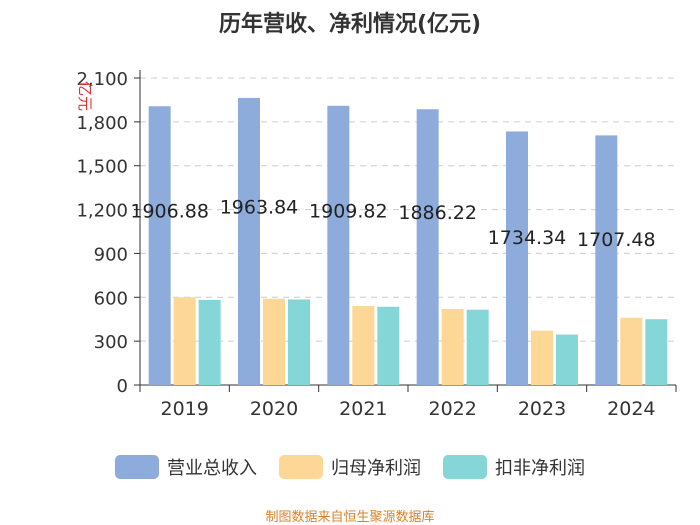 This screenshot has width=700, height=525. I want to click on bar-归母净利润-2023, so click(542, 357).